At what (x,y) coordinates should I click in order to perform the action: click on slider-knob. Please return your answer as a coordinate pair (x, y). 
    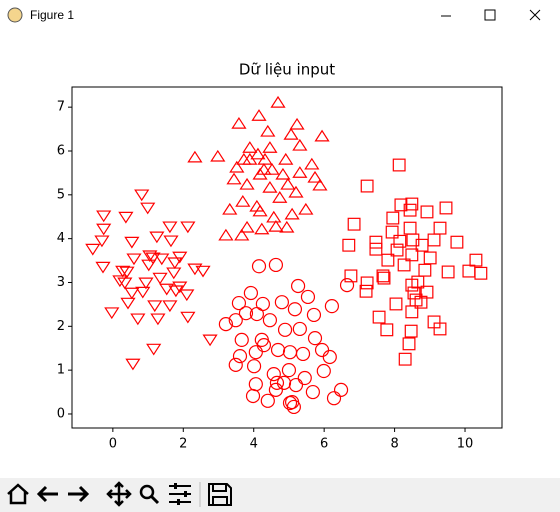
    Looking at the image, I should click on (175, 486).